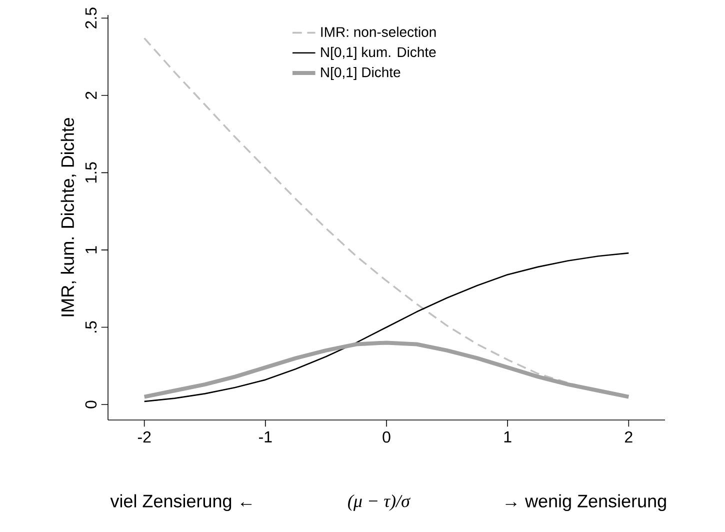 The height and width of the screenshot is (532, 725). What do you see at coordinates (379, 502) in the screenshot?
I see `x-axis-title: (μ − τ)/σ` at bounding box center [379, 502].